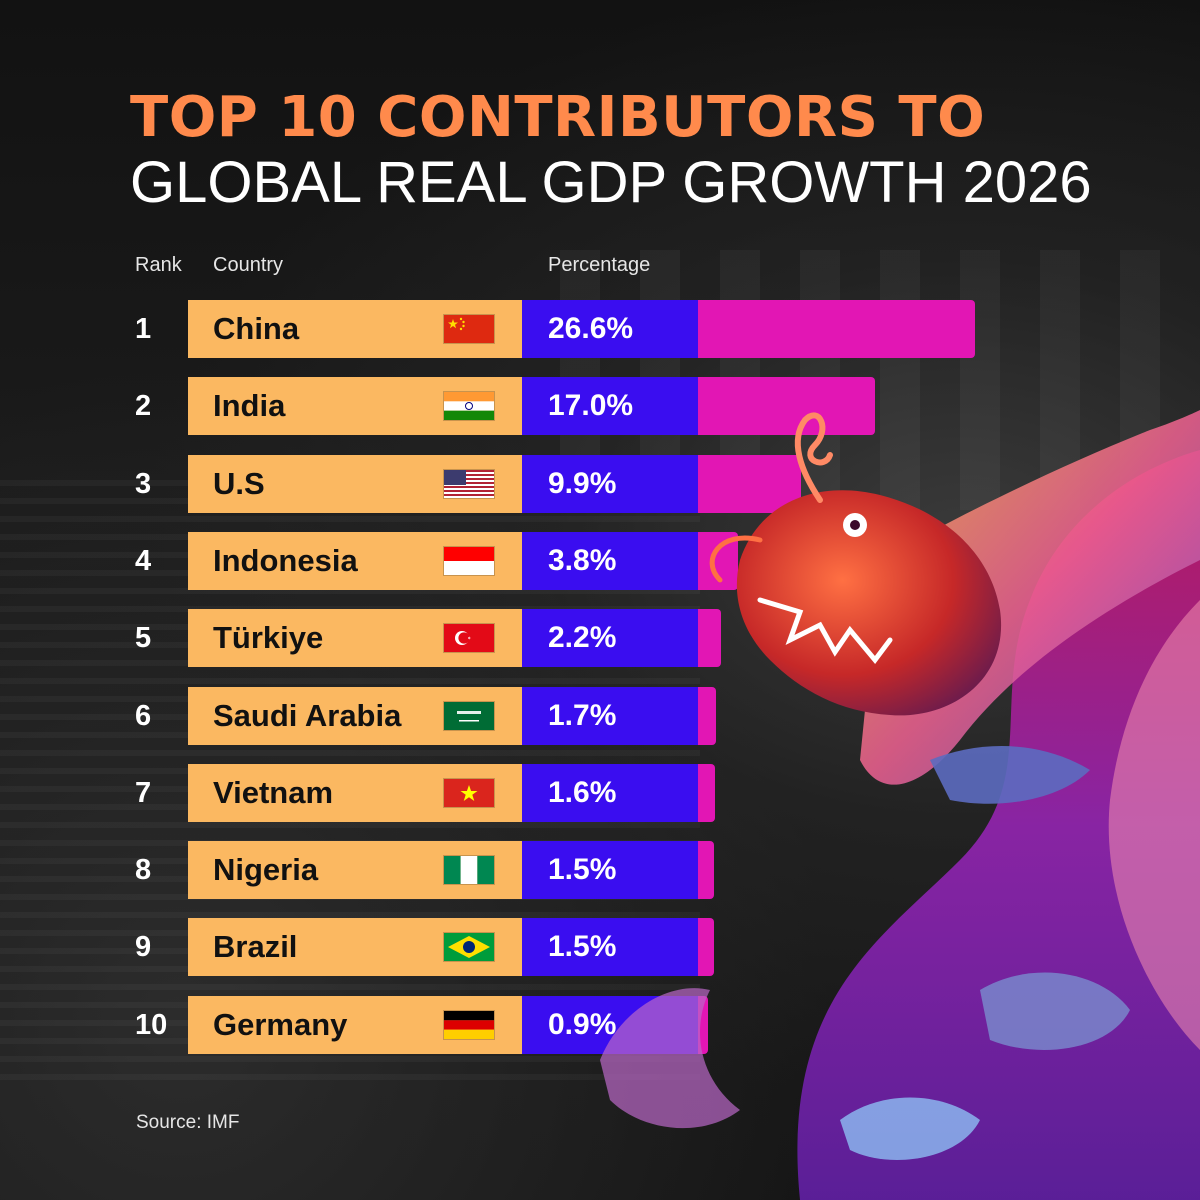 Image resolution: width=1200 pixels, height=1200 pixels. I want to click on turkiye-flag-icon, so click(469, 638).